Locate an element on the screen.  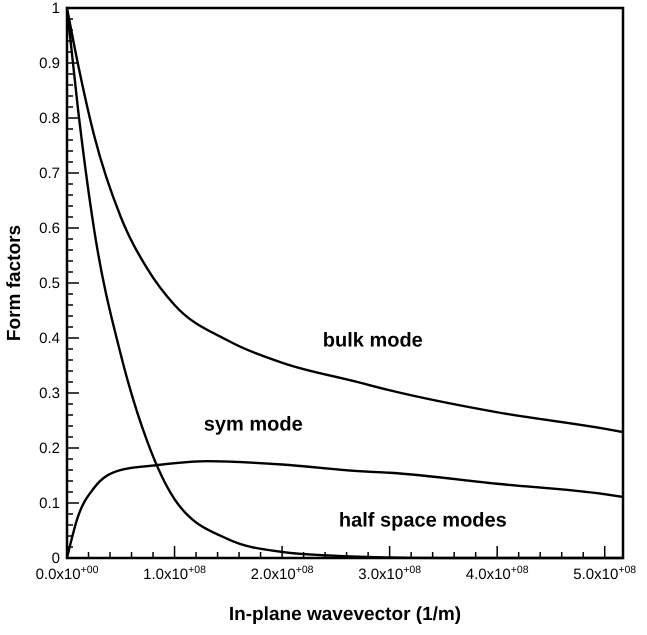
x-tick-label: 1.0x10$^{+08}$ is located at coordinates (174, 573).